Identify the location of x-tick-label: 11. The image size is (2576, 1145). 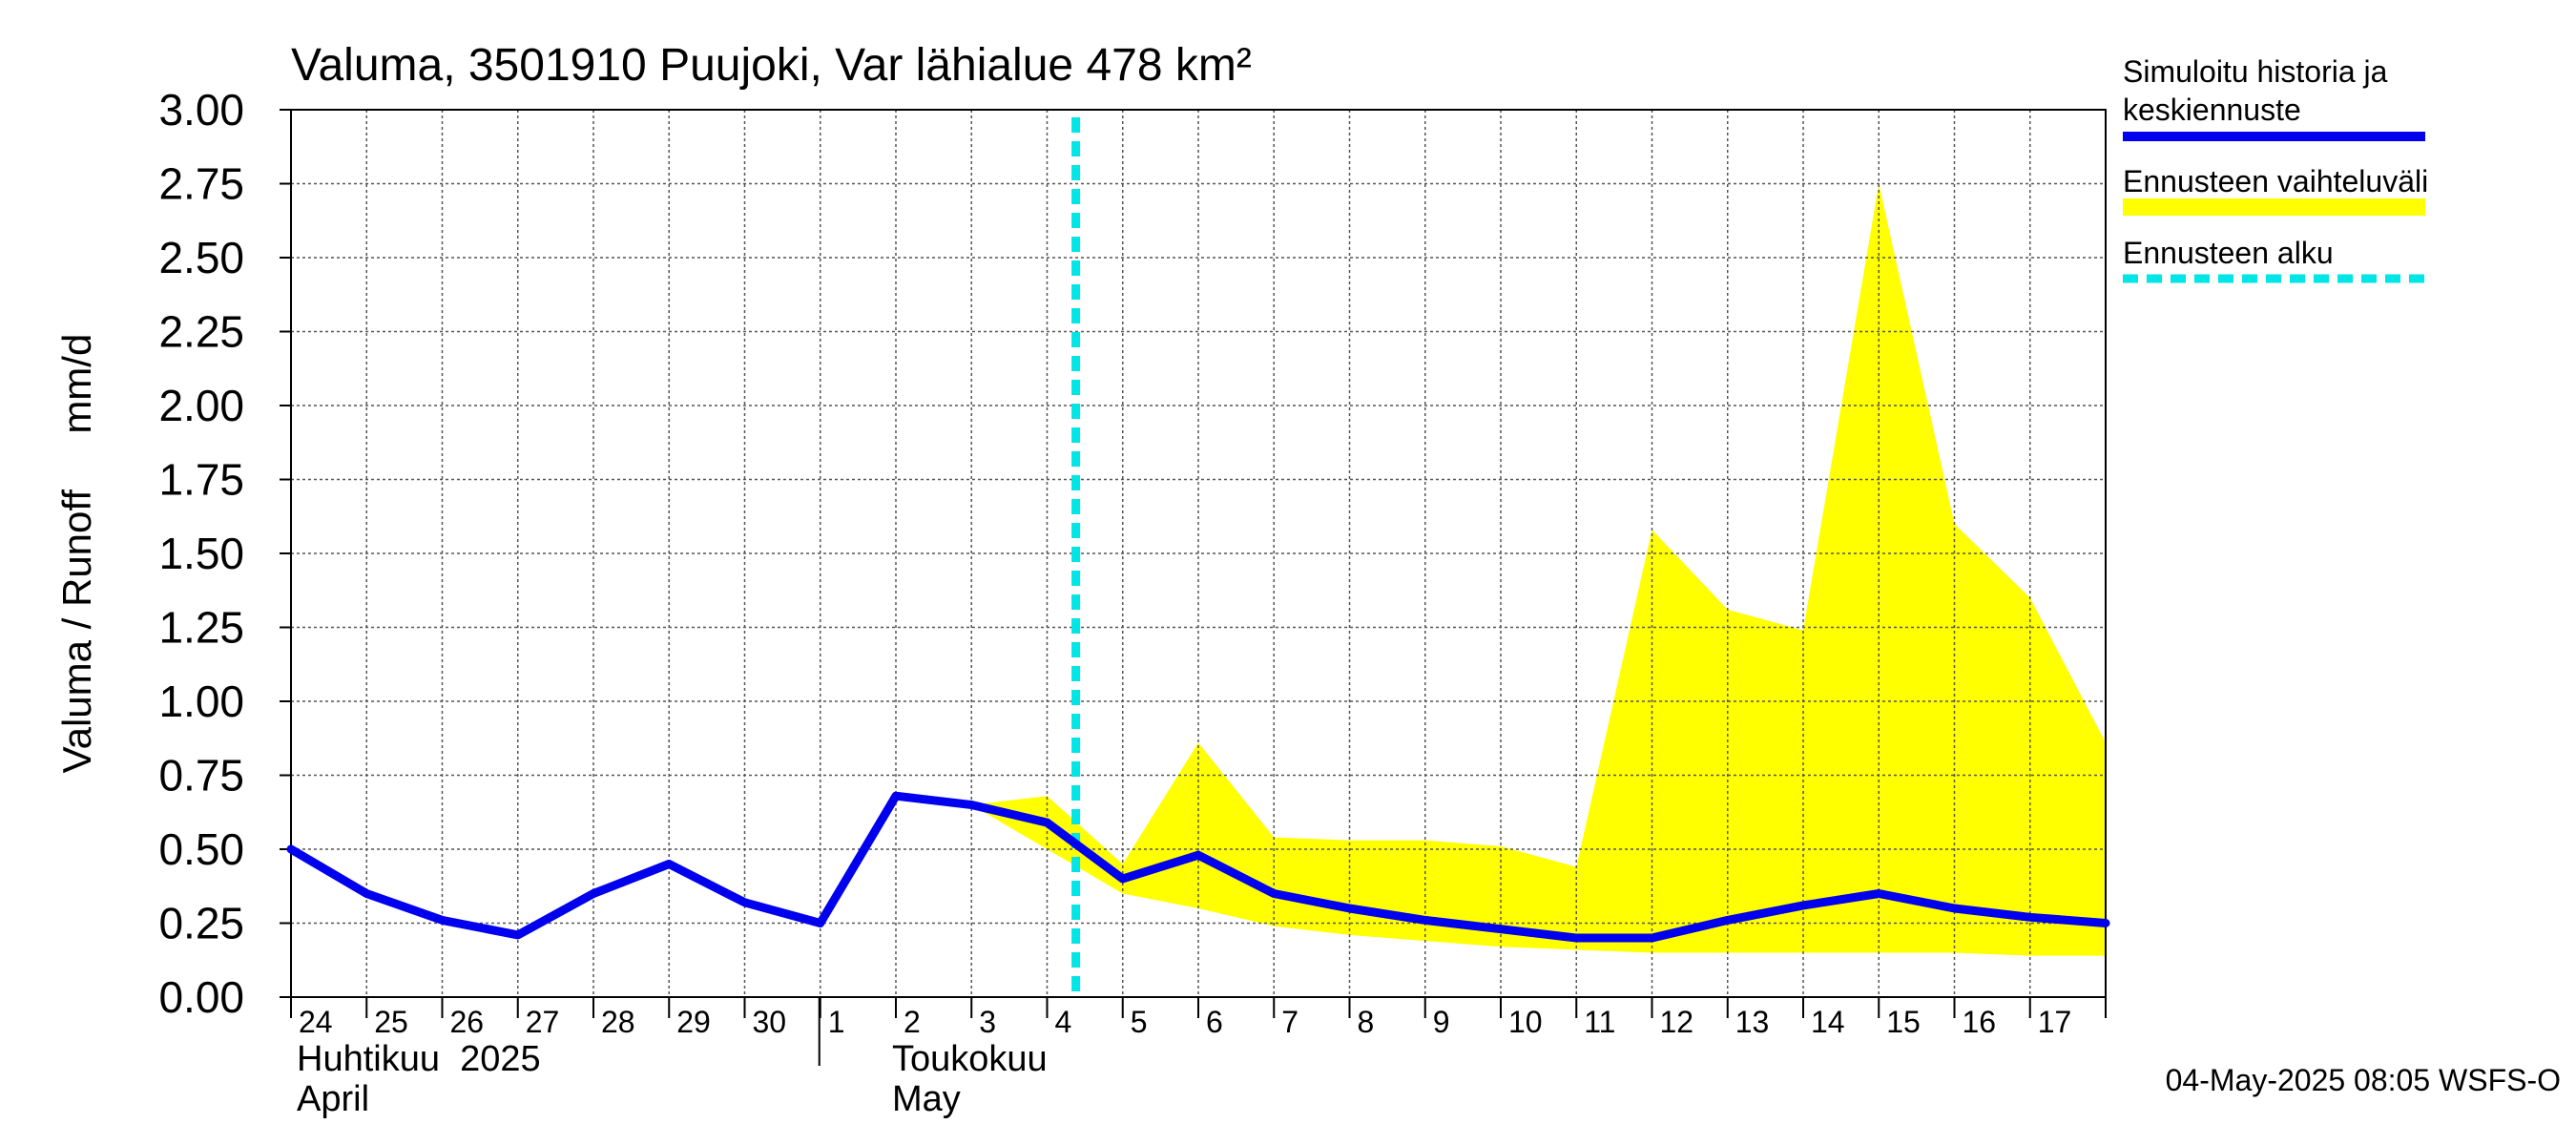
(1599, 1022).